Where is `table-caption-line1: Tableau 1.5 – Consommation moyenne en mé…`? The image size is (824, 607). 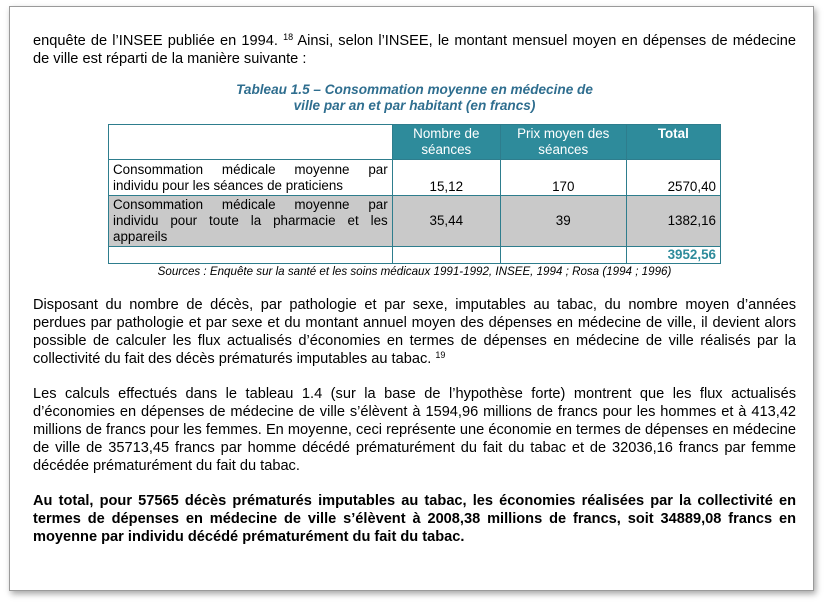 table-caption-line1: Tableau 1.5 – Consommation moyenne en mé… is located at coordinates (414, 89).